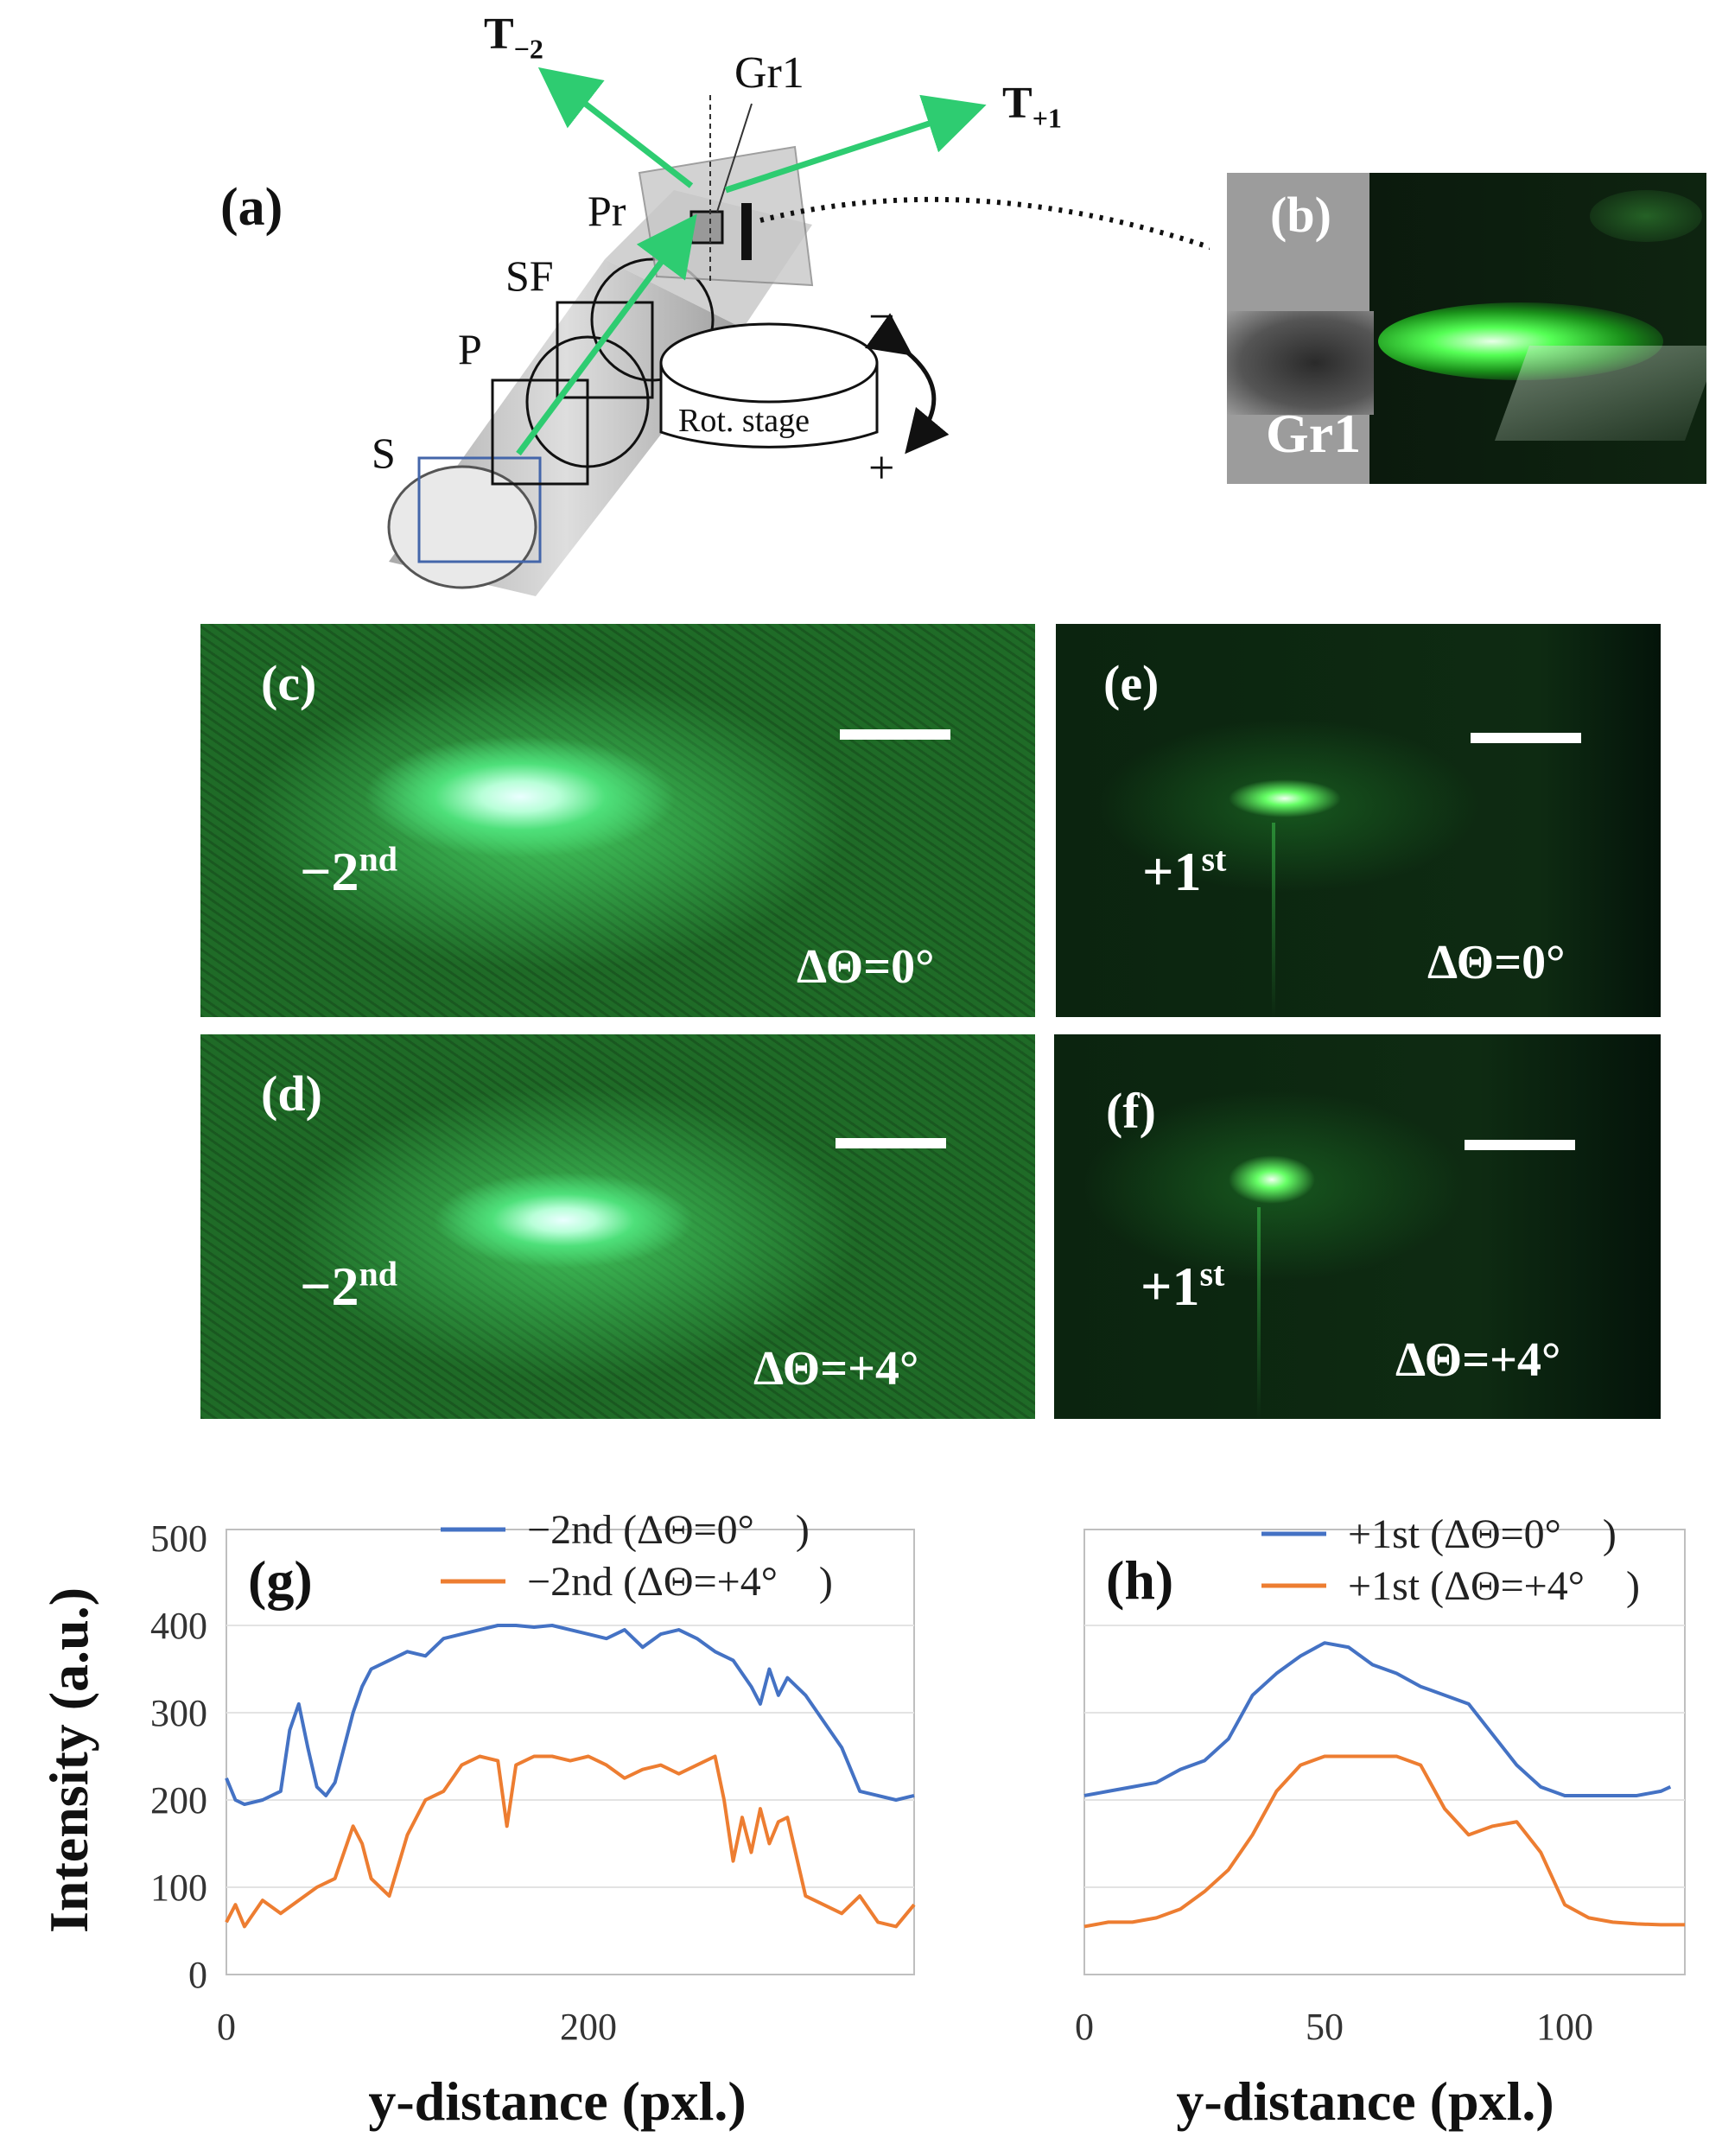 The width and height of the screenshot is (1722, 2156). What do you see at coordinates (891, 1143) in the screenshot?
I see `scale-bar-d` at bounding box center [891, 1143].